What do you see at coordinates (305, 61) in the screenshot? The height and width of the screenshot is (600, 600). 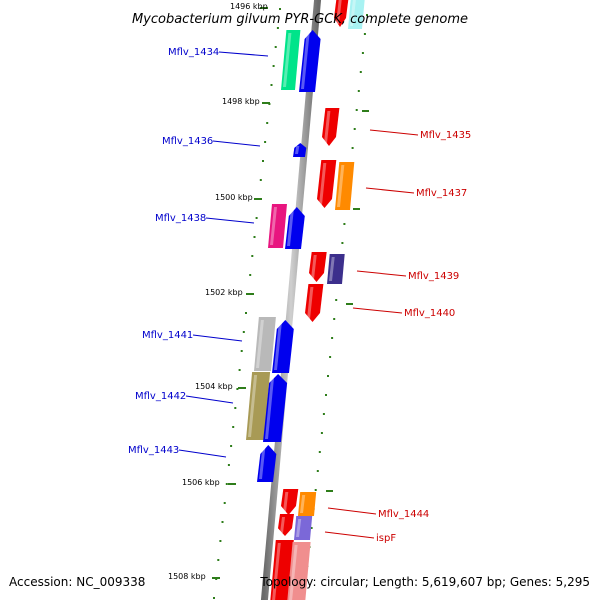 I see `gene-feature-mflv-1434-shine` at bounding box center [305, 61].